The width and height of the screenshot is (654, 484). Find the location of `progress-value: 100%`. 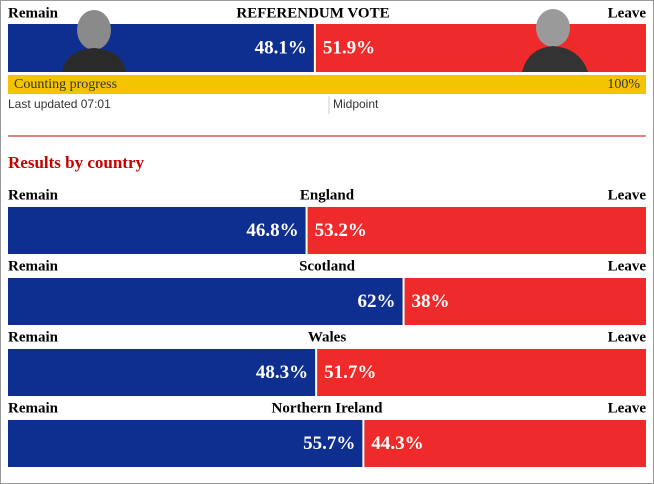

progress-value: 100% is located at coordinates (623, 84).